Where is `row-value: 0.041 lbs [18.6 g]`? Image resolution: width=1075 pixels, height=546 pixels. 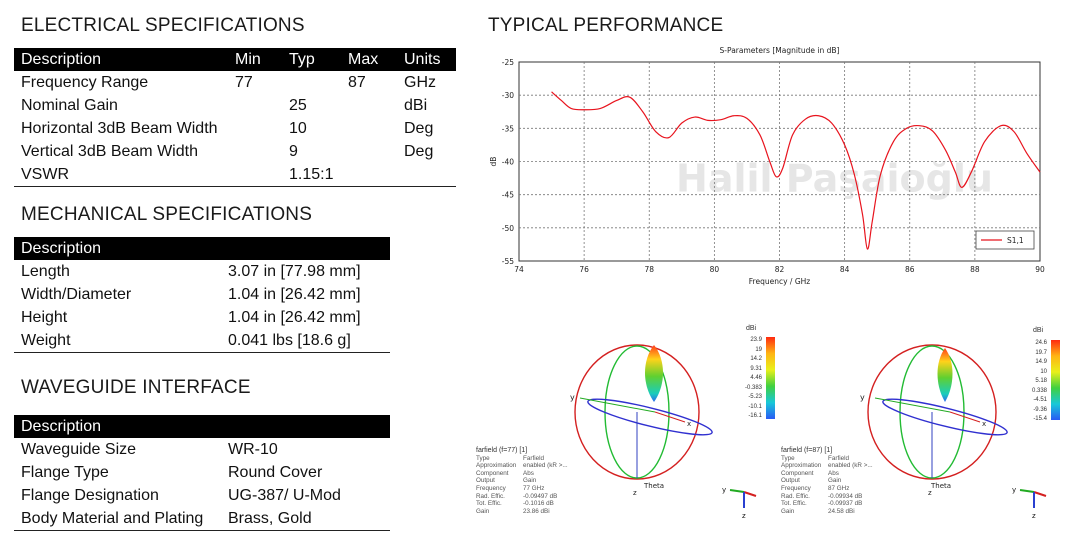 row-value: 0.041 lbs [18.6 g] is located at coordinates (289, 340).